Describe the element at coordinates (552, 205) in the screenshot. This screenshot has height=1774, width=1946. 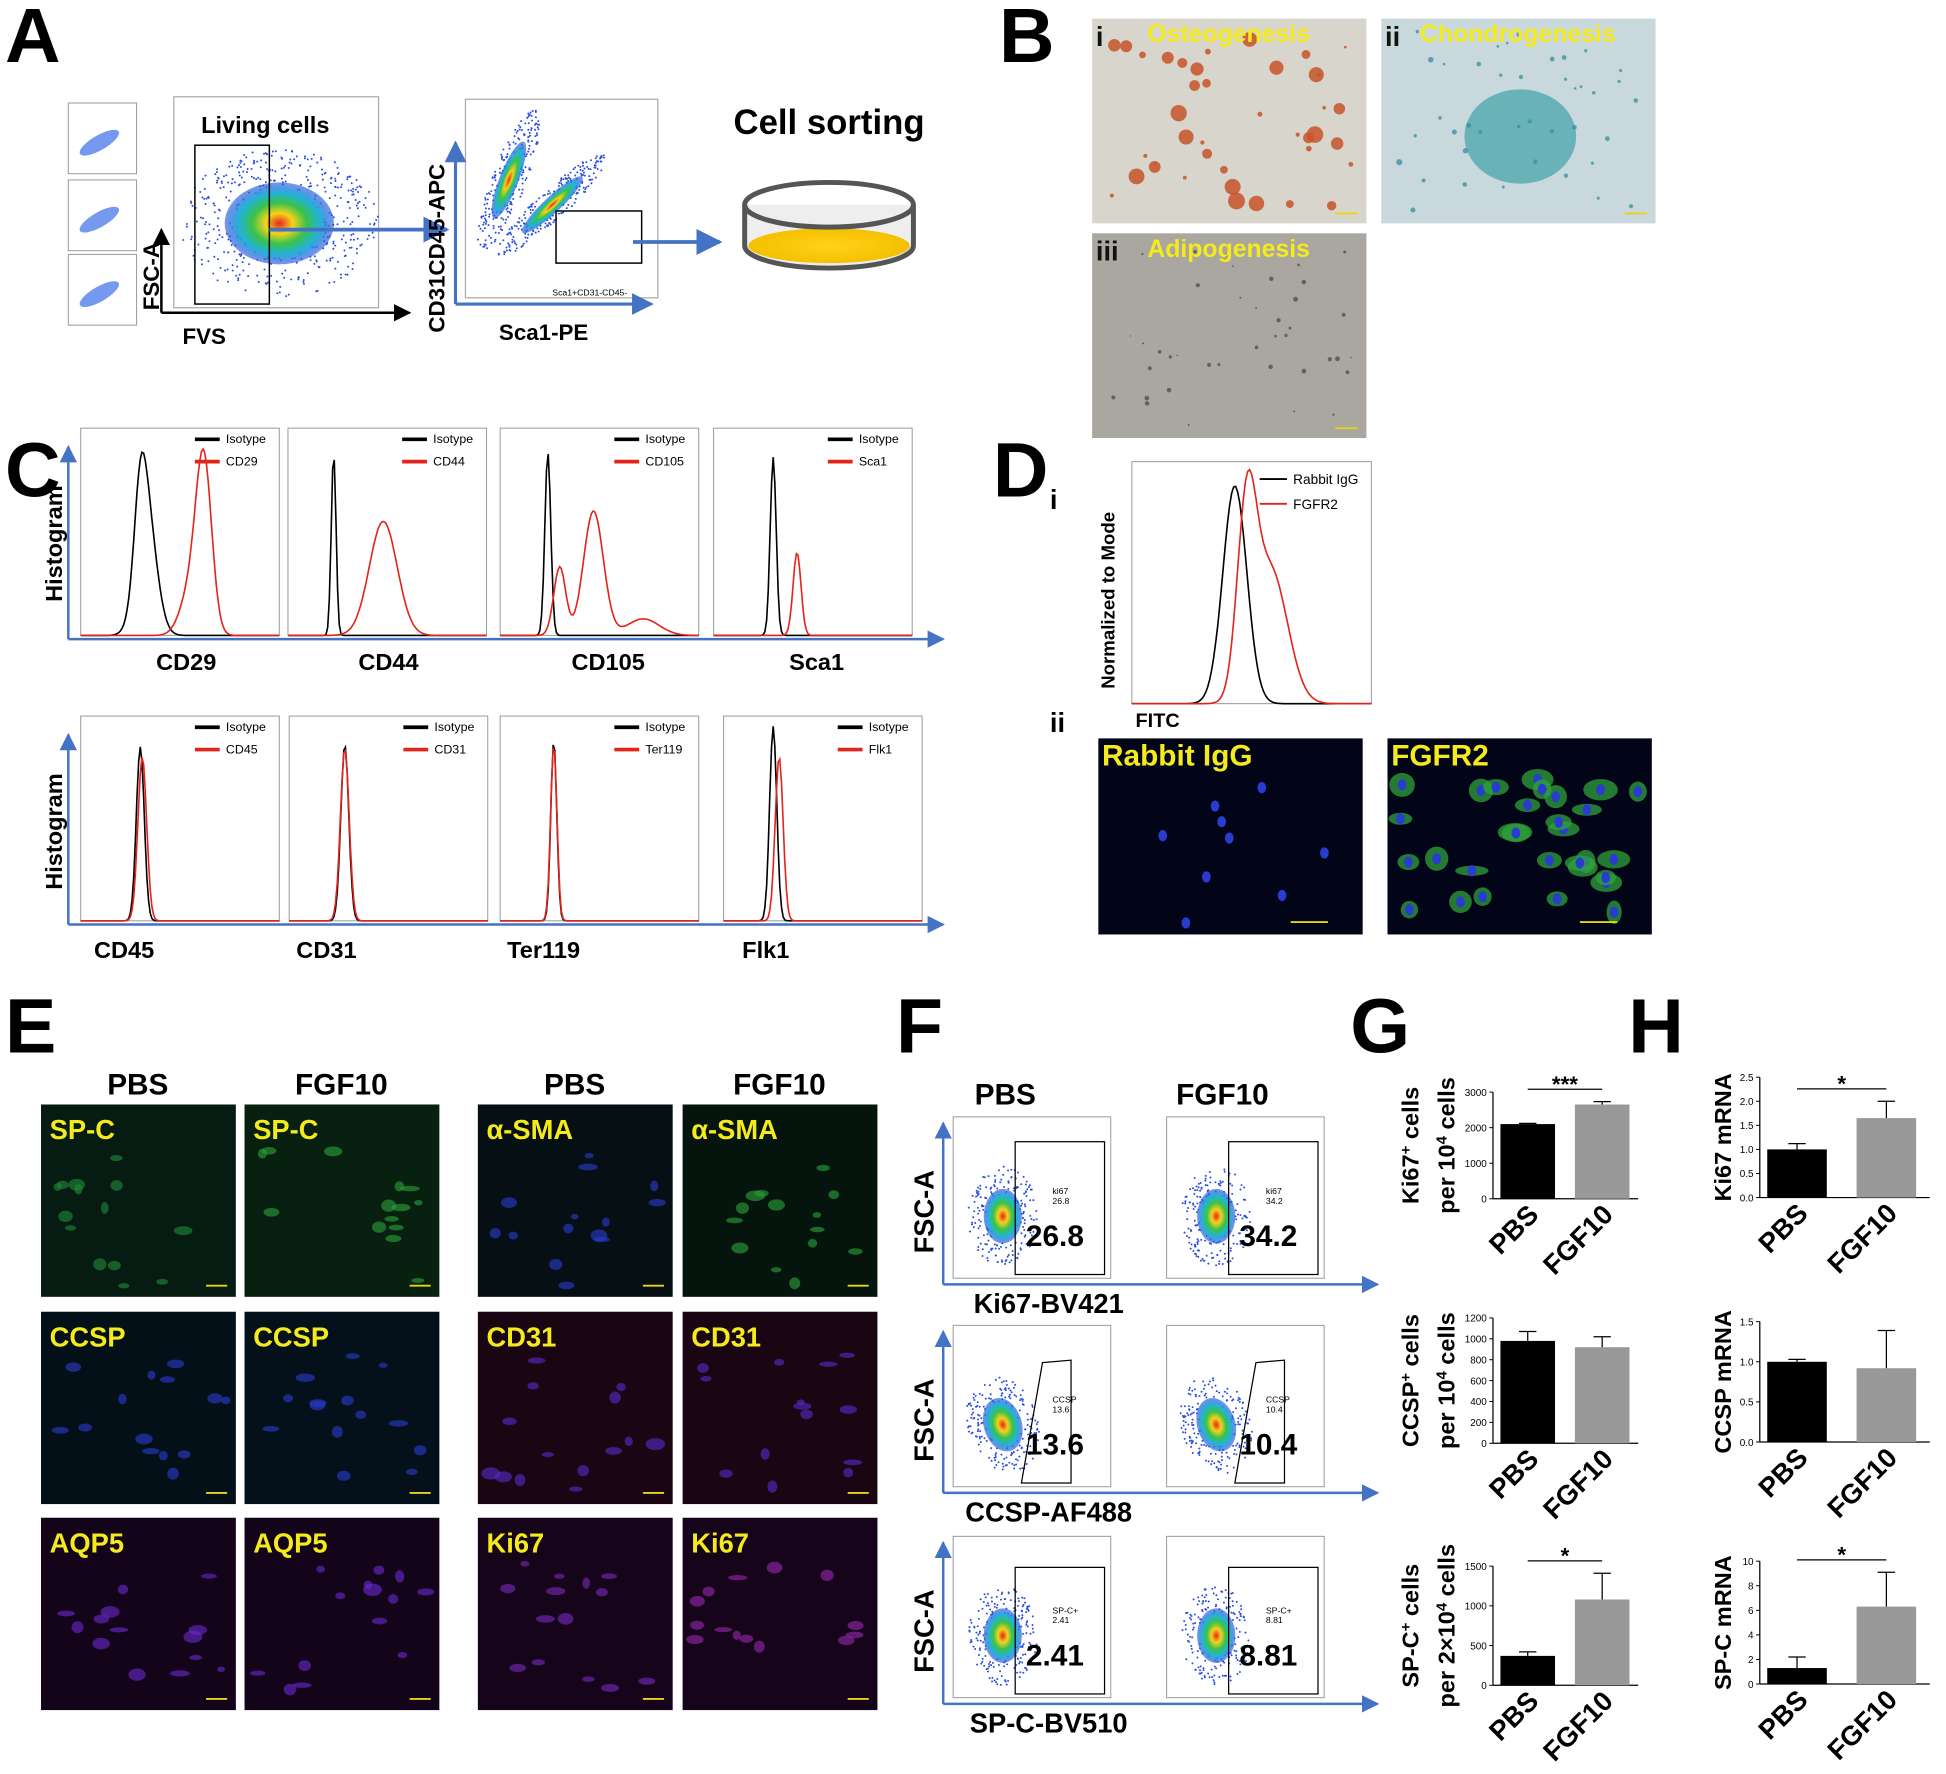
I see `density-core` at that location.